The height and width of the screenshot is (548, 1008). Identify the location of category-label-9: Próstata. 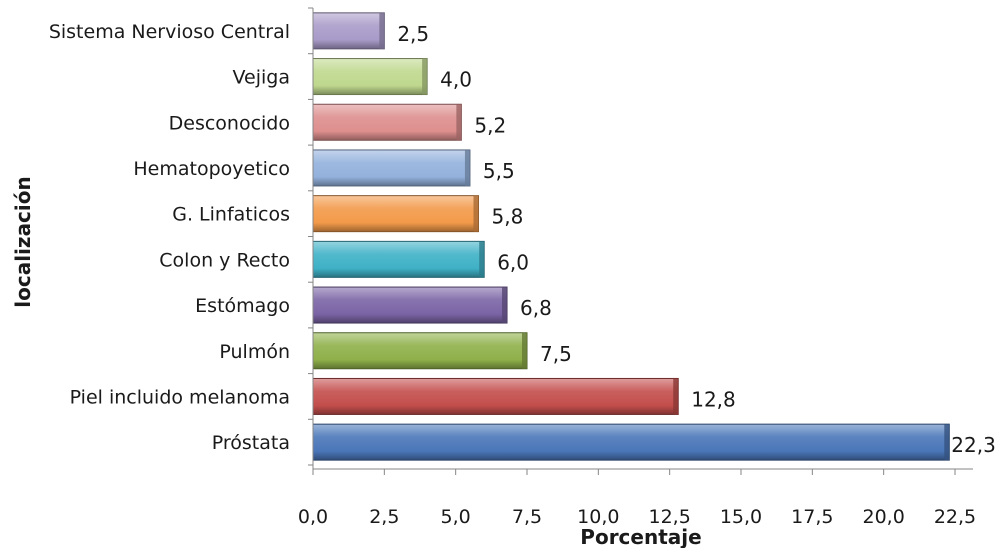
(251, 443).